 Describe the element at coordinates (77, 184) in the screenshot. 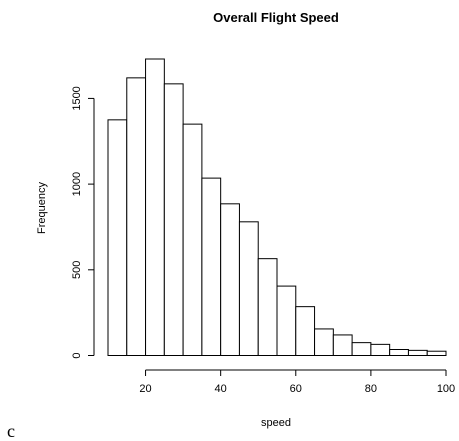

I see `y-tick-label: 1000` at that location.